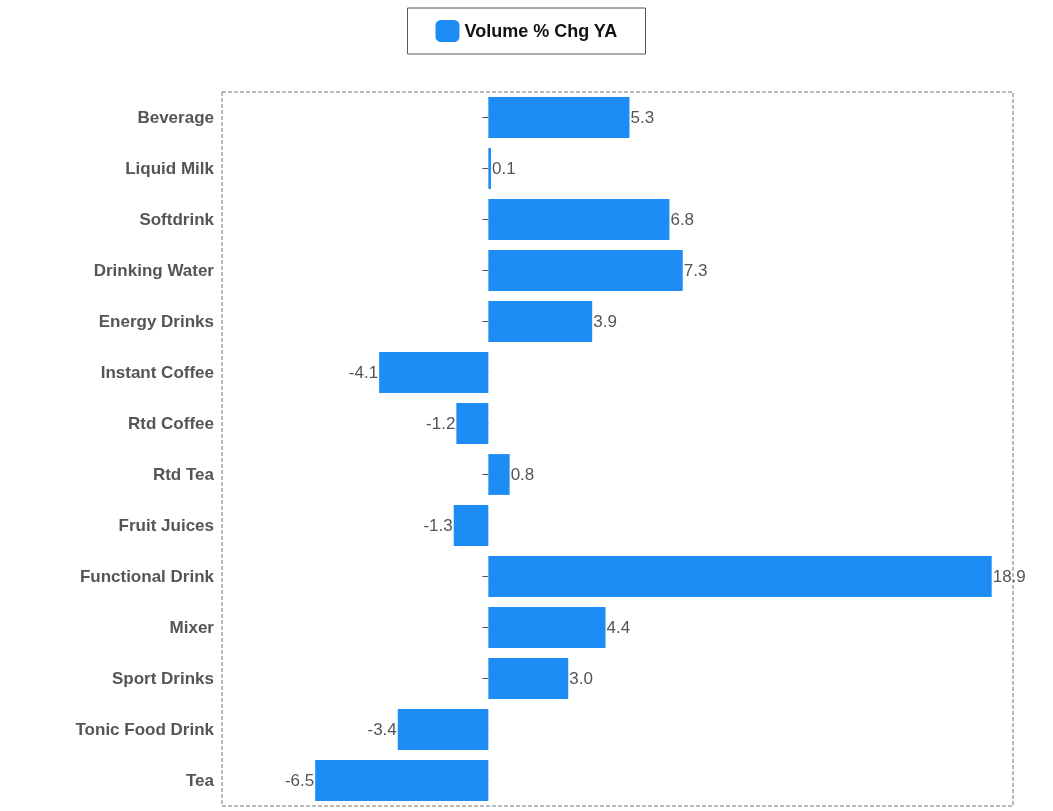  What do you see at coordinates (175, 117) in the screenshot?
I see `y-tick-label: Beverage` at bounding box center [175, 117].